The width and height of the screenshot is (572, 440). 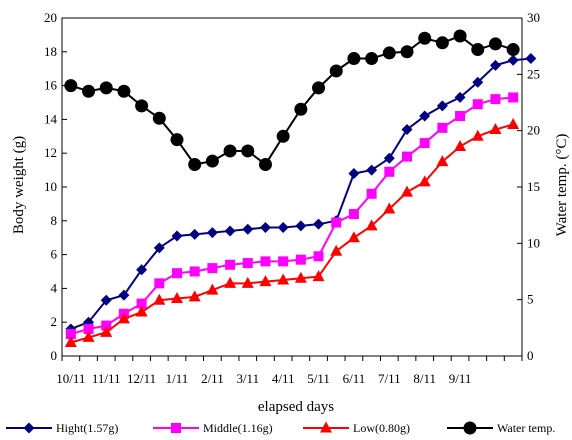 What do you see at coordinates (247, 378) in the screenshot?
I see `x-tick-label: 3/11` at bounding box center [247, 378].